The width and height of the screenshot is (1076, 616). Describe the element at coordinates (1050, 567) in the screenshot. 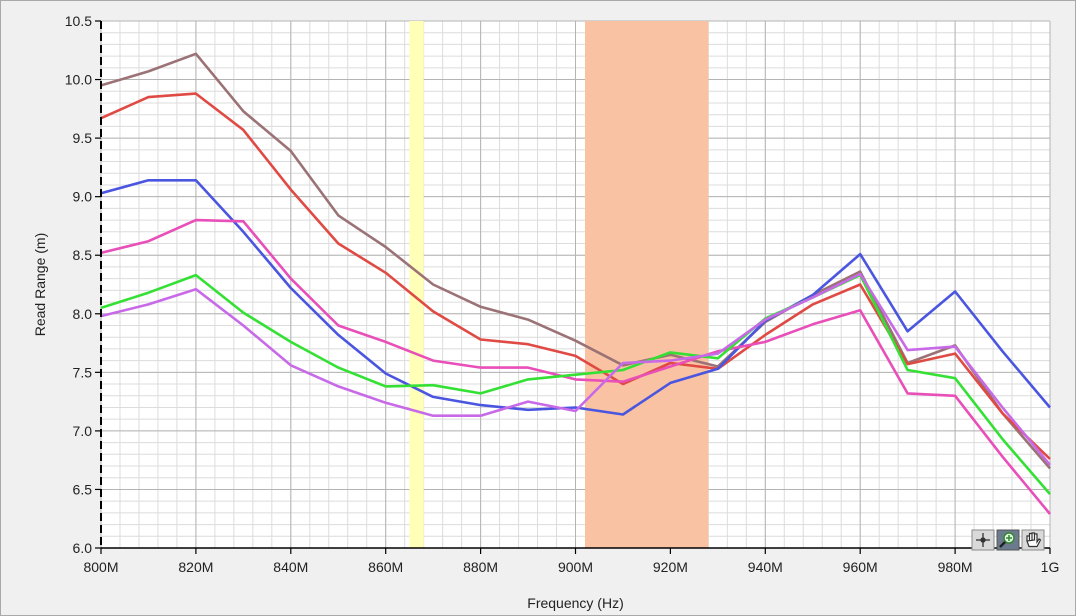

I see `x-tick-label: 1G` at that location.